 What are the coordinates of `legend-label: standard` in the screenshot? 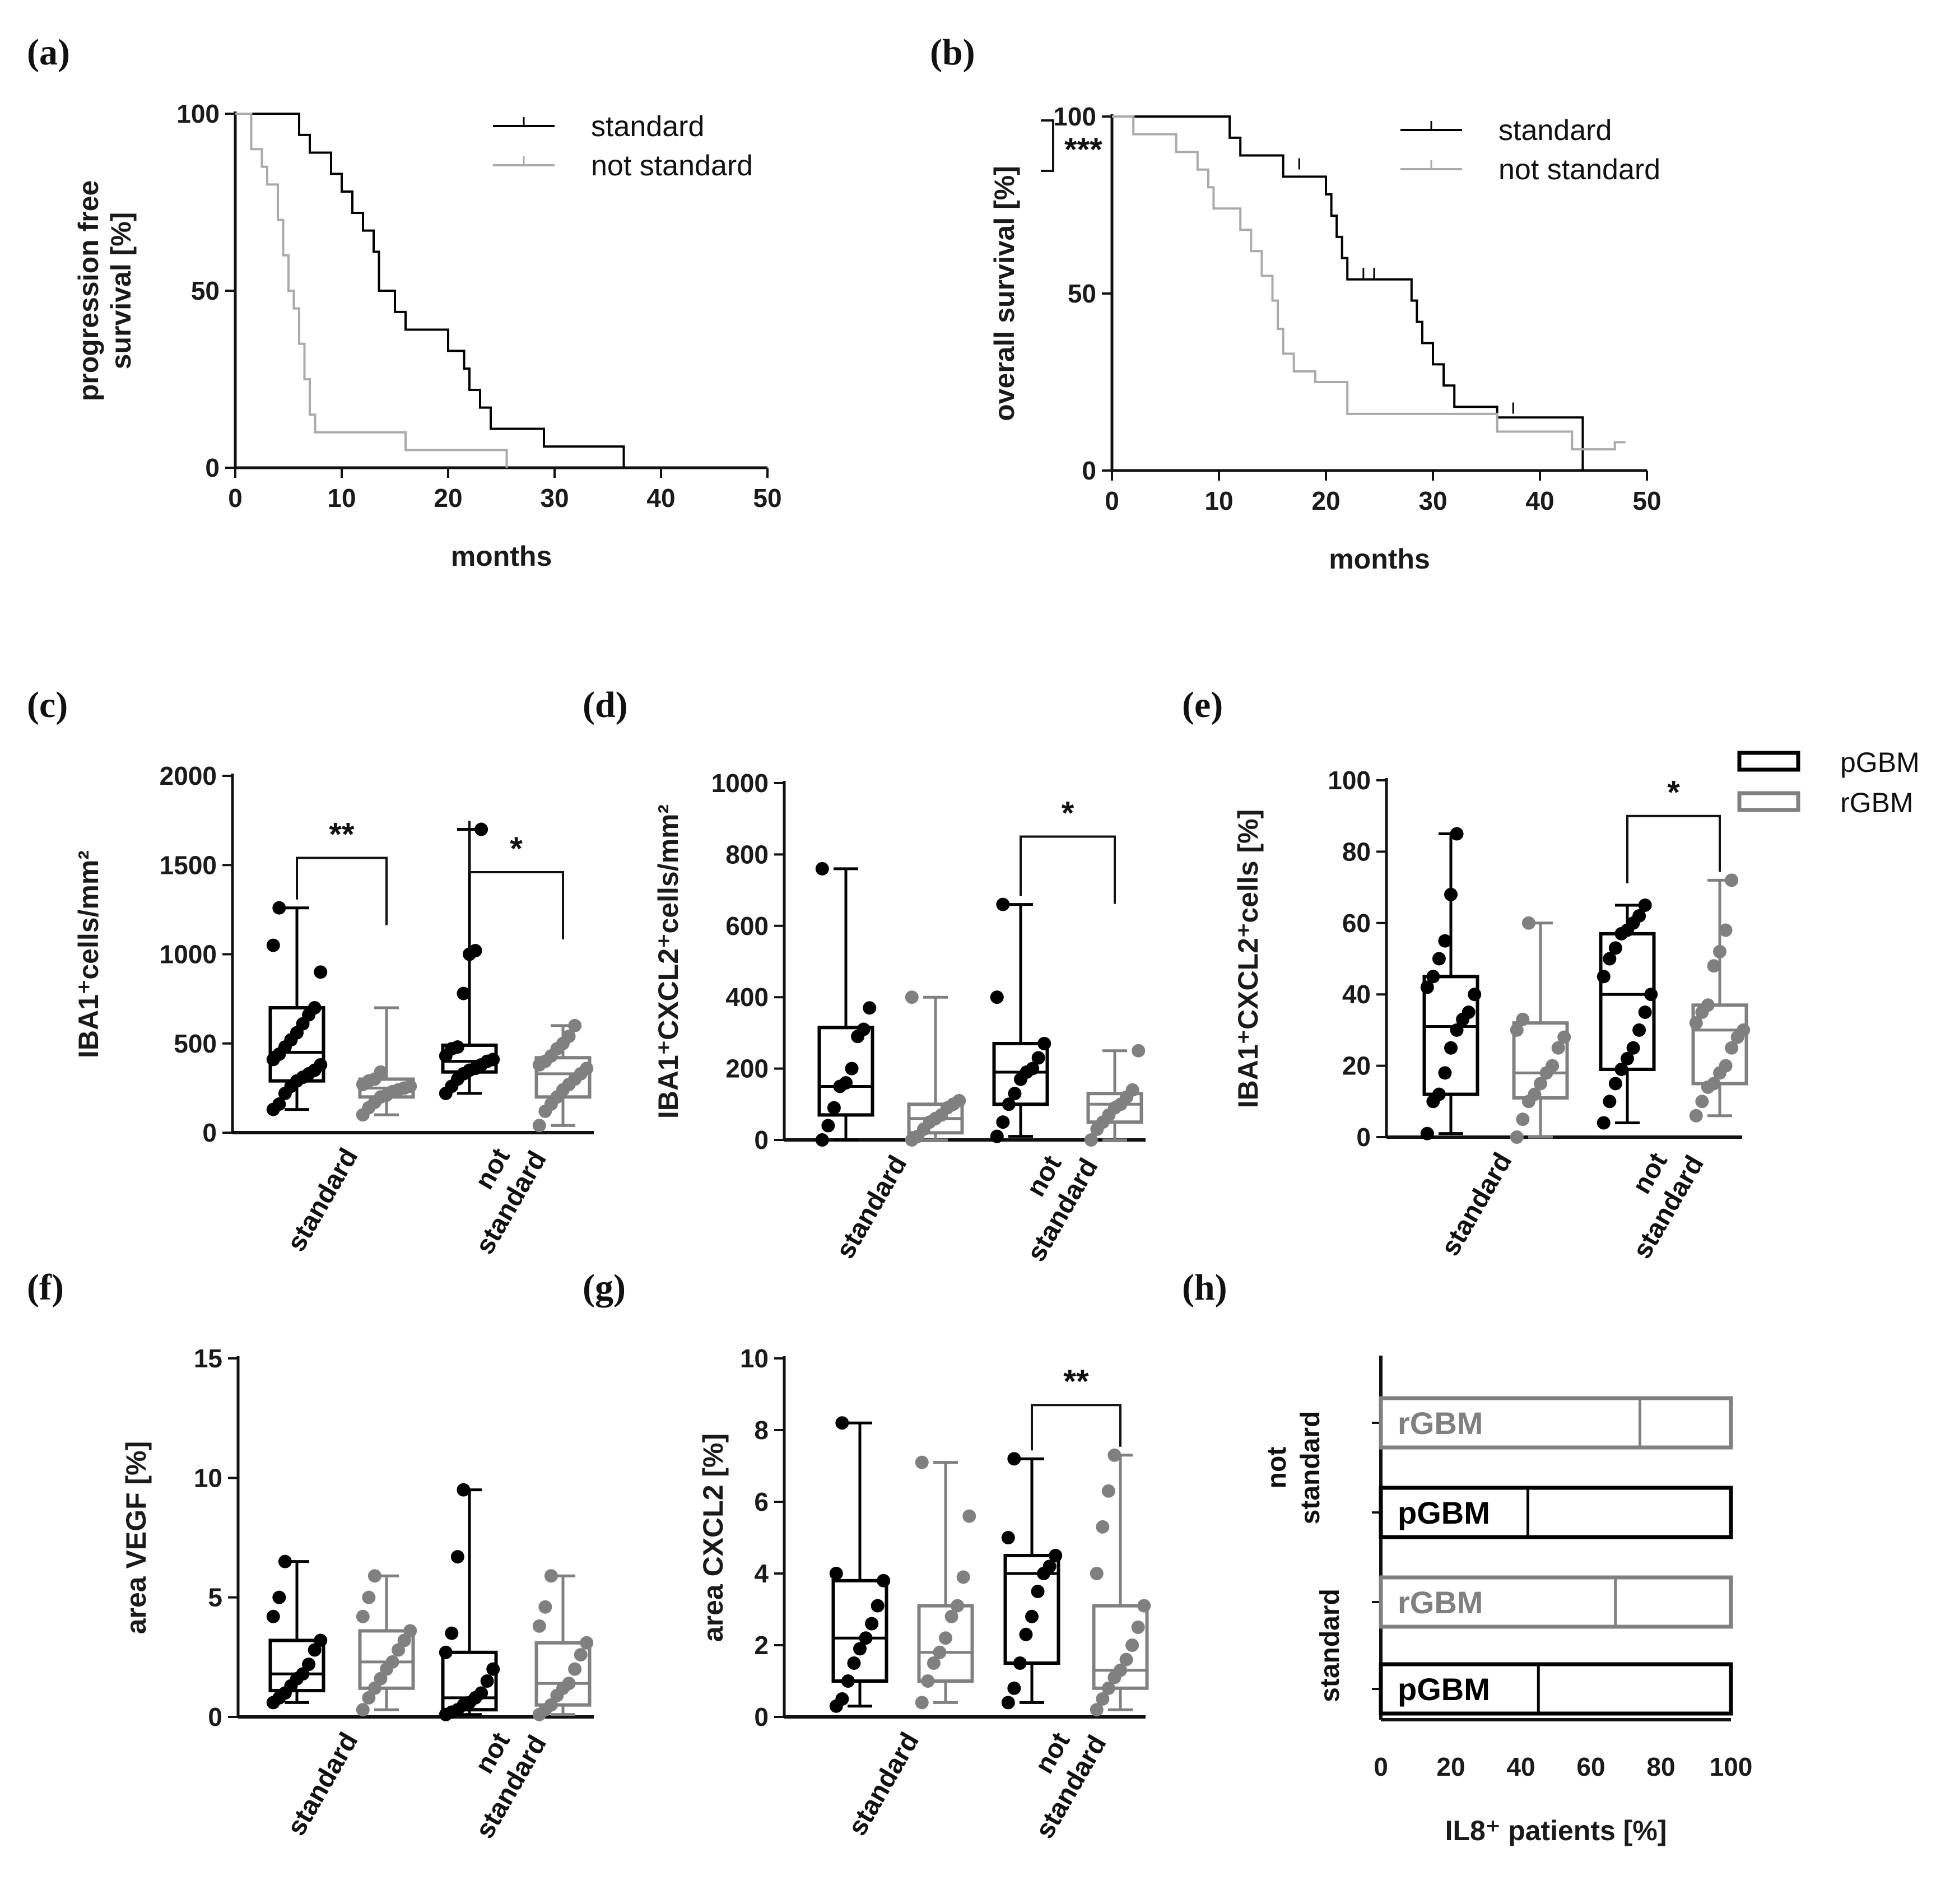 It's located at (1555, 130).